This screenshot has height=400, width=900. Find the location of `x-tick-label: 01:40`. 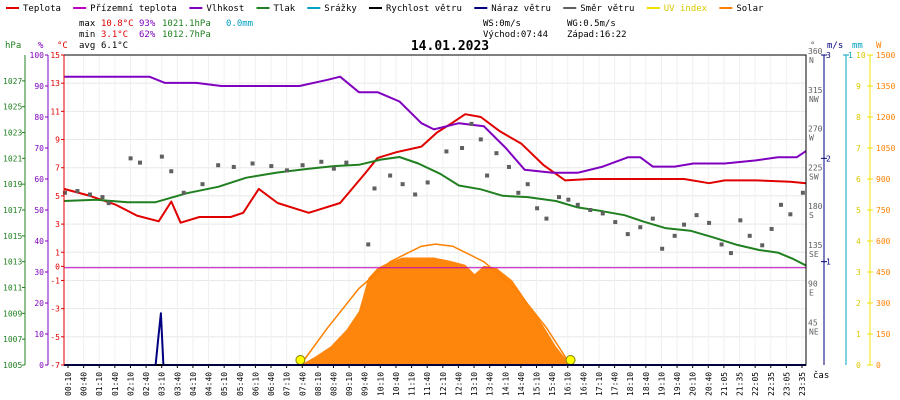

x-tick-label: 01:40 is located at coordinates (115, 384).